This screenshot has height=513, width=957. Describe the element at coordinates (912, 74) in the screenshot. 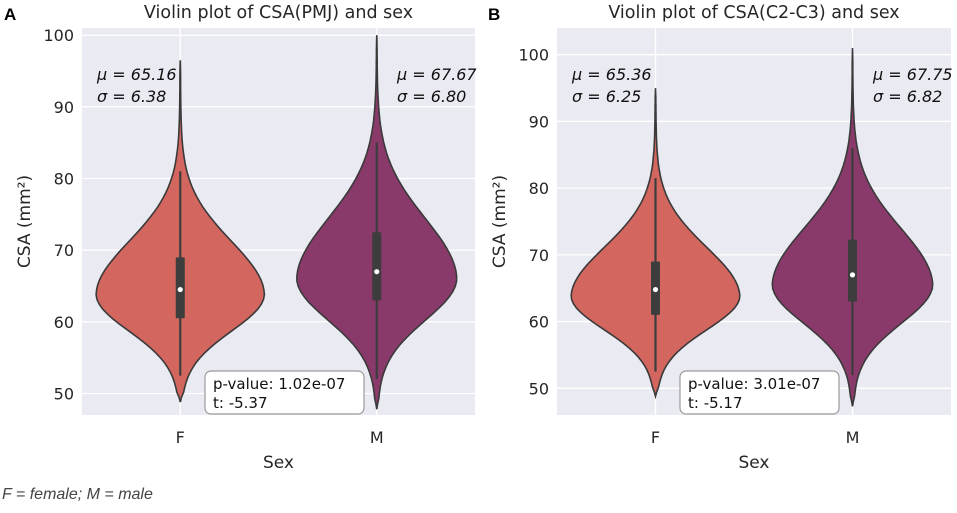

I see `mean-label-m: μ = 67.75` at that location.